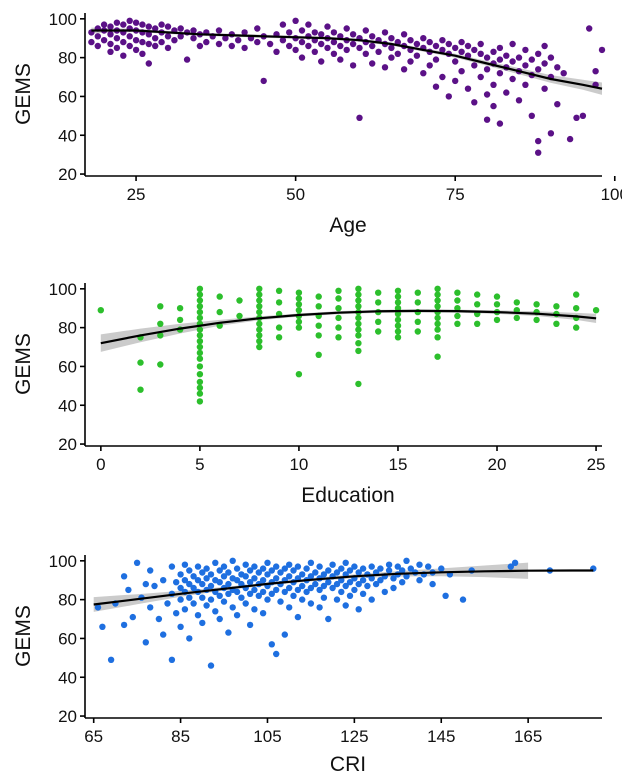 The height and width of the screenshot is (777, 622). Describe the element at coordinates (455, 194) in the screenshot. I see `x-tick-label: 75` at that location.